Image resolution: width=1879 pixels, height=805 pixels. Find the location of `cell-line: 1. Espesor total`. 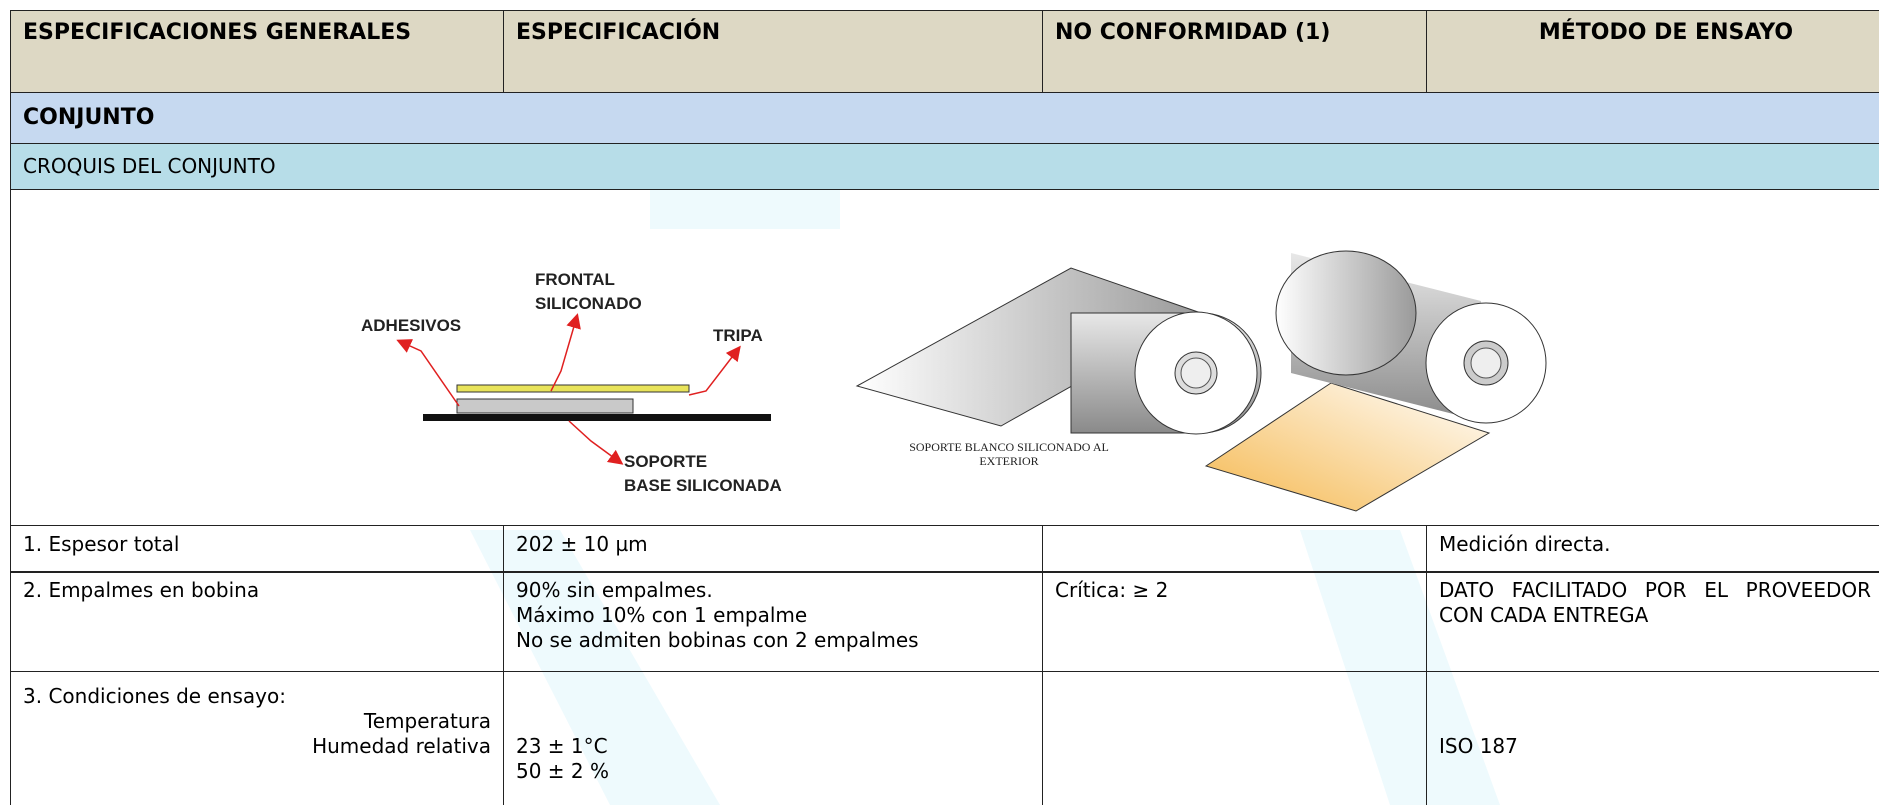

cell-line: 1. Espesor total is located at coordinates (101, 544).